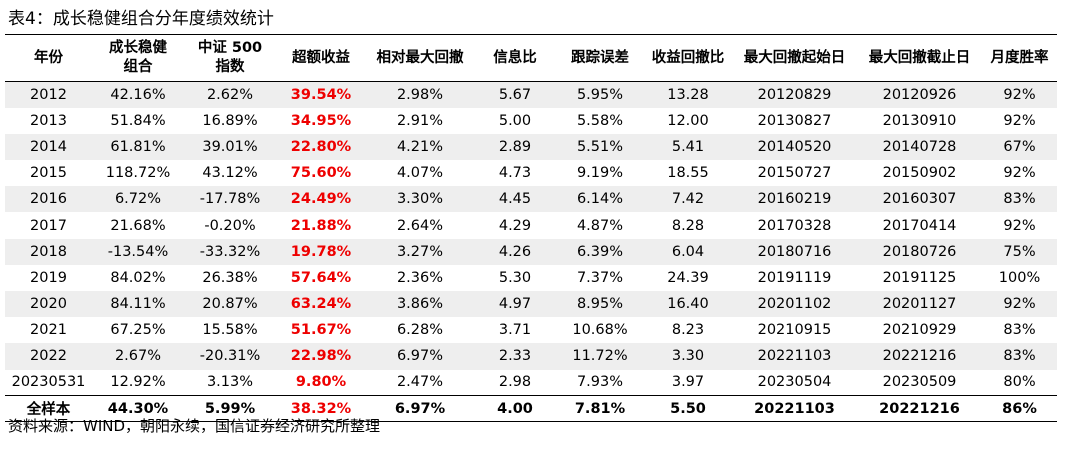 The image size is (1080, 457). What do you see at coordinates (230, 408) in the screenshot?
I see `summary-cell: 5.99%` at bounding box center [230, 408].